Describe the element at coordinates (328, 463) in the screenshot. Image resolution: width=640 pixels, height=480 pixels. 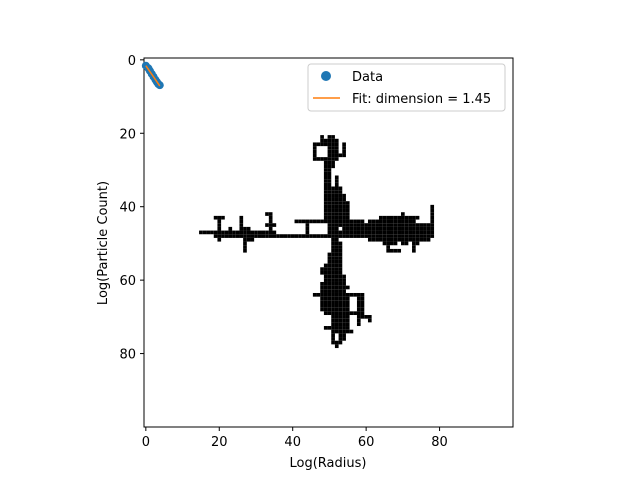
I see `x-axis-label: Log(Radius)` at that location.